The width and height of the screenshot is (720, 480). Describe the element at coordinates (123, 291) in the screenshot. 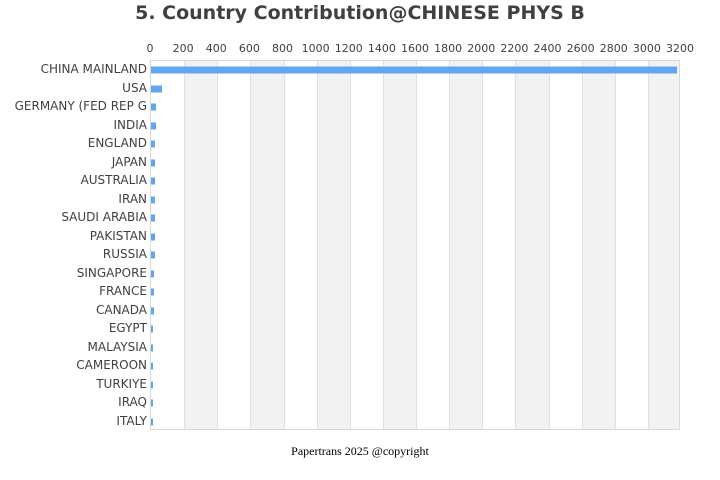

I see `y-tick-label: FRANCE` at that location.